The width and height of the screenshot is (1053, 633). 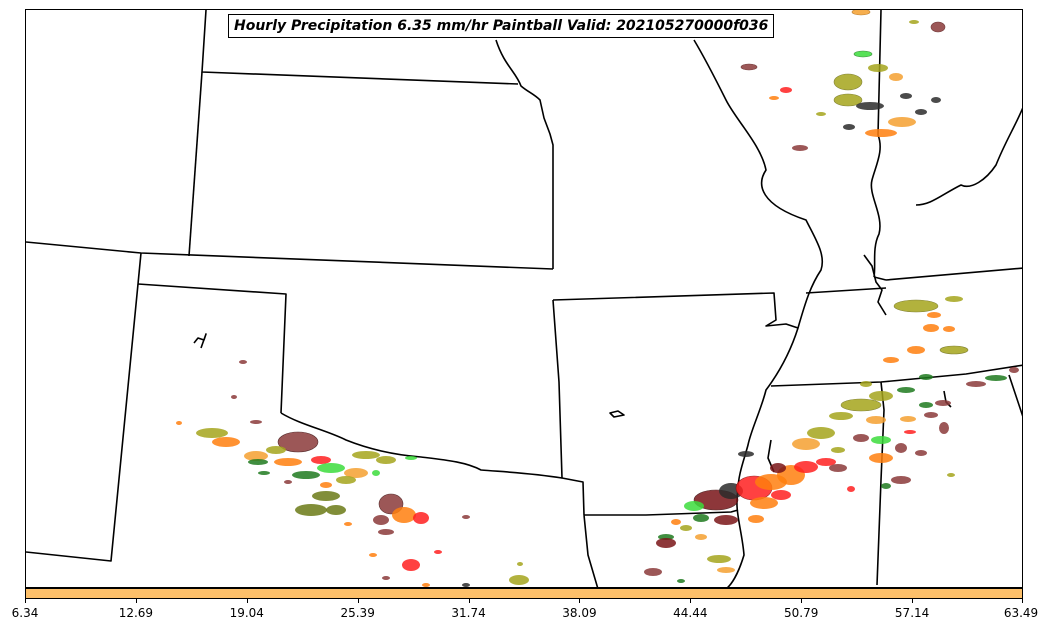 I want to click on colorbar, so click(x=524, y=593).